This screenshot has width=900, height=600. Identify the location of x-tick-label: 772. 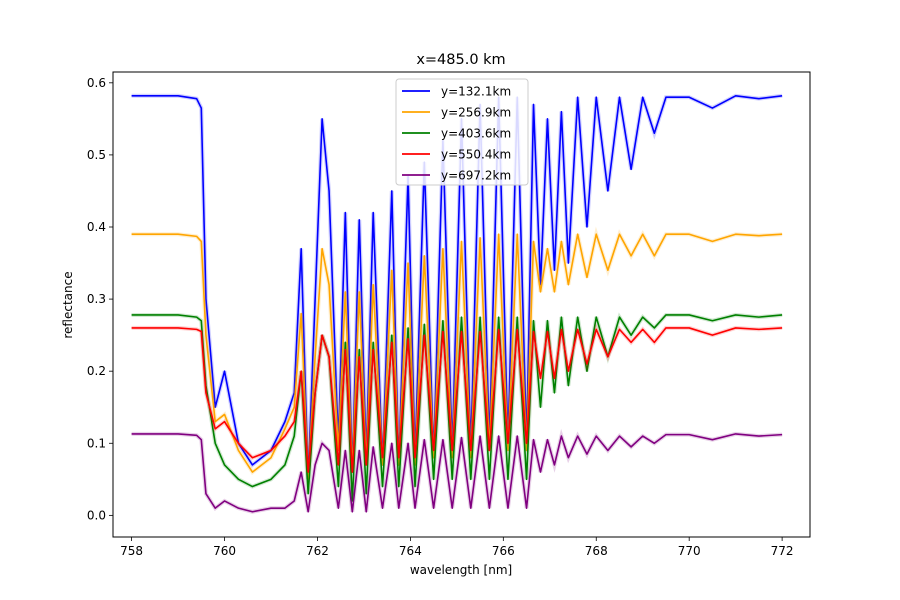
(782, 551).